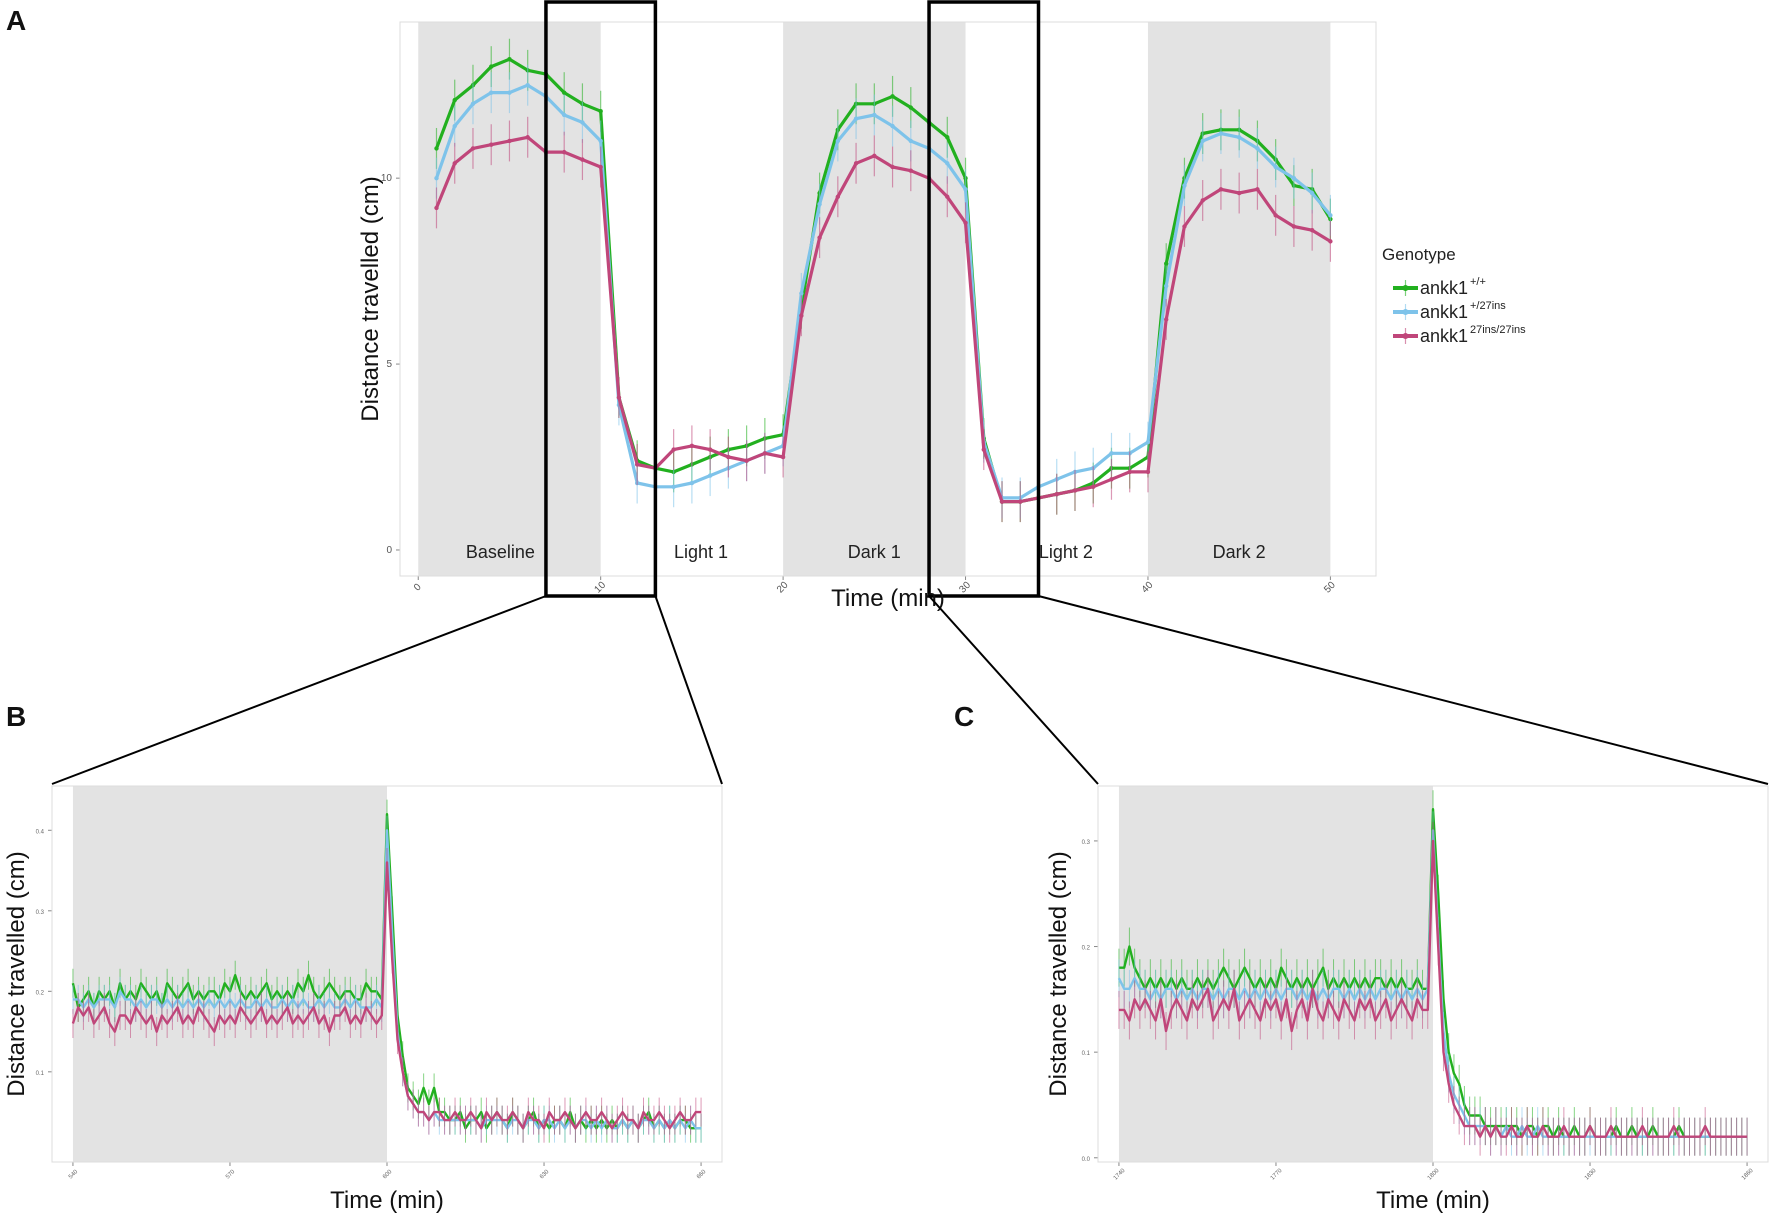 Image resolution: width=1772 pixels, height=1217 pixels. What do you see at coordinates (1277, 1174) in the screenshot?
I see `panel-c-x-tick-label: 1770` at bounding box center [1277, 1174].